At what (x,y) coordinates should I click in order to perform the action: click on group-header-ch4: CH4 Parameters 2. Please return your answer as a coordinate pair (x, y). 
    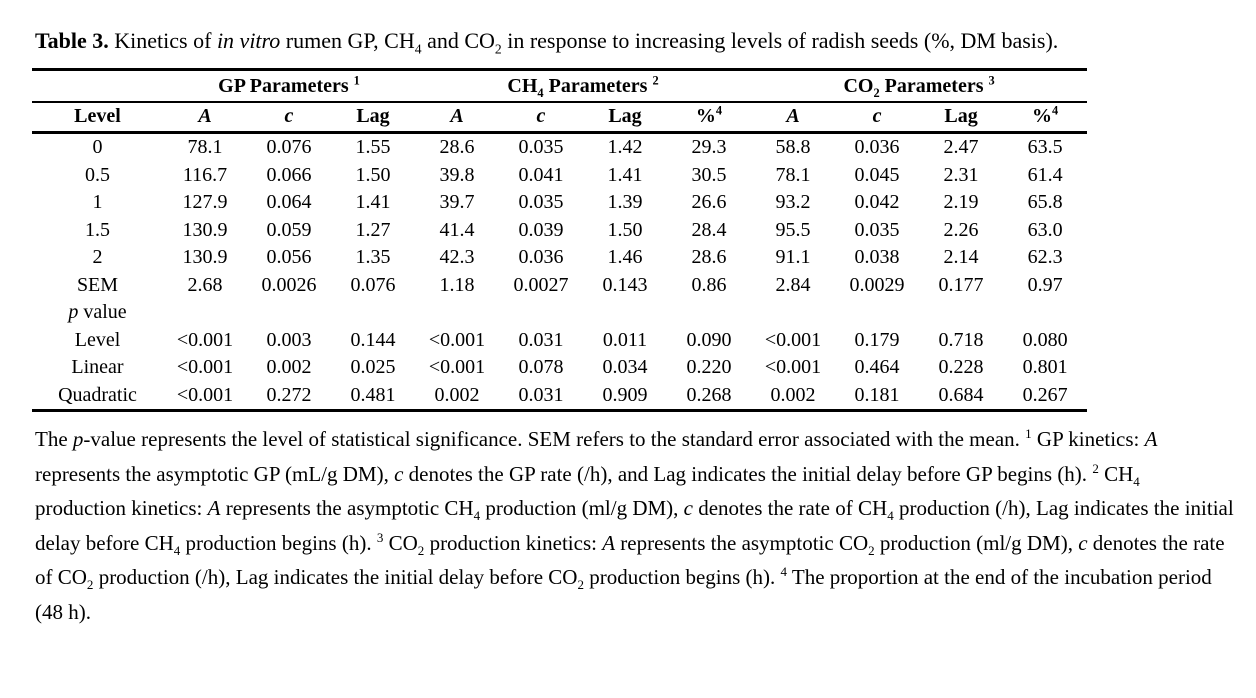
    Looking at the image, I should click on (583, 86).